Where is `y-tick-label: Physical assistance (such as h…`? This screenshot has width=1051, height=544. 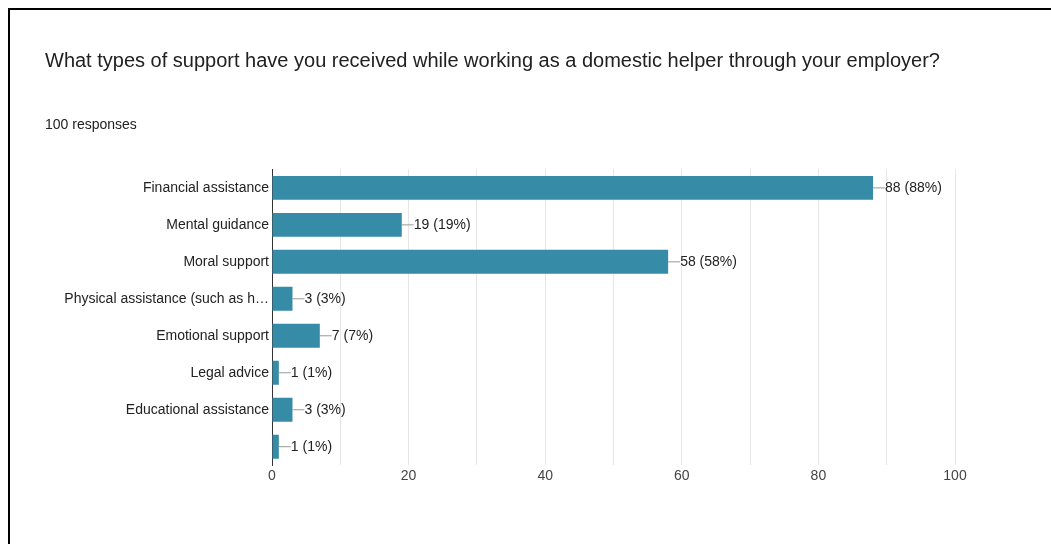 y-tick-label: Physical assistance (such as h… is located at coordinates (166, 297).